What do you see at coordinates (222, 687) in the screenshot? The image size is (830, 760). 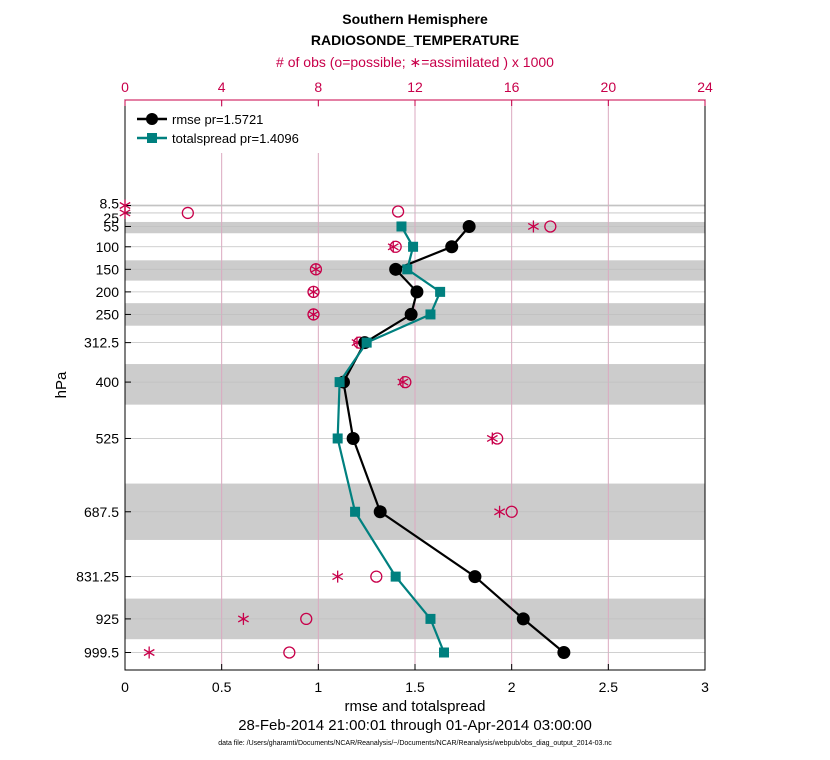 I see `bottom-tick-label: 0.5` at bounding box center [222, 687].